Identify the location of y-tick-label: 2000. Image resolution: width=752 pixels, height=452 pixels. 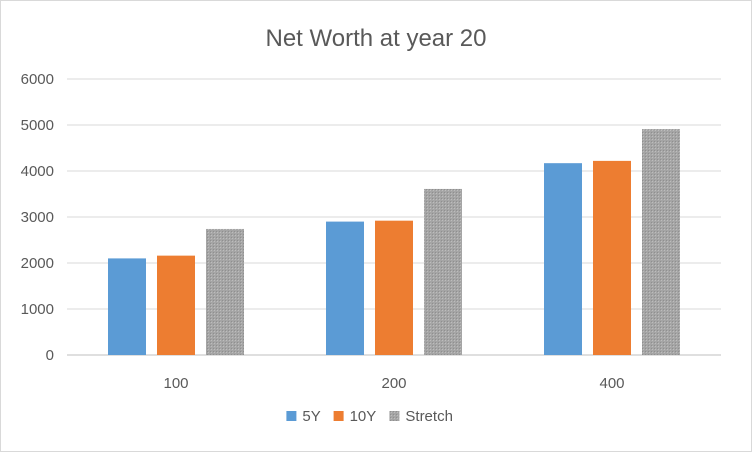
(37, 263).